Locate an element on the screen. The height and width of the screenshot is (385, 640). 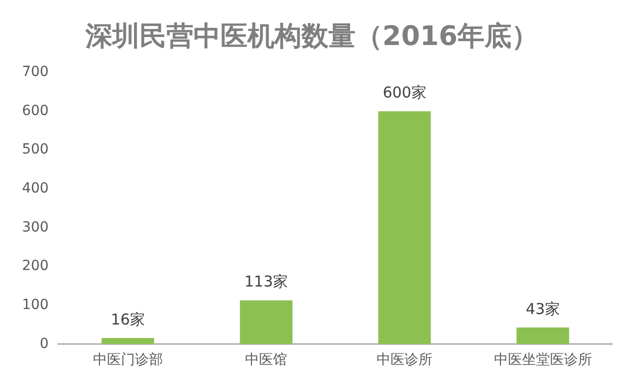
x-tick-label: 中医坐堂医诊所 is located at coordinates (543, 360).